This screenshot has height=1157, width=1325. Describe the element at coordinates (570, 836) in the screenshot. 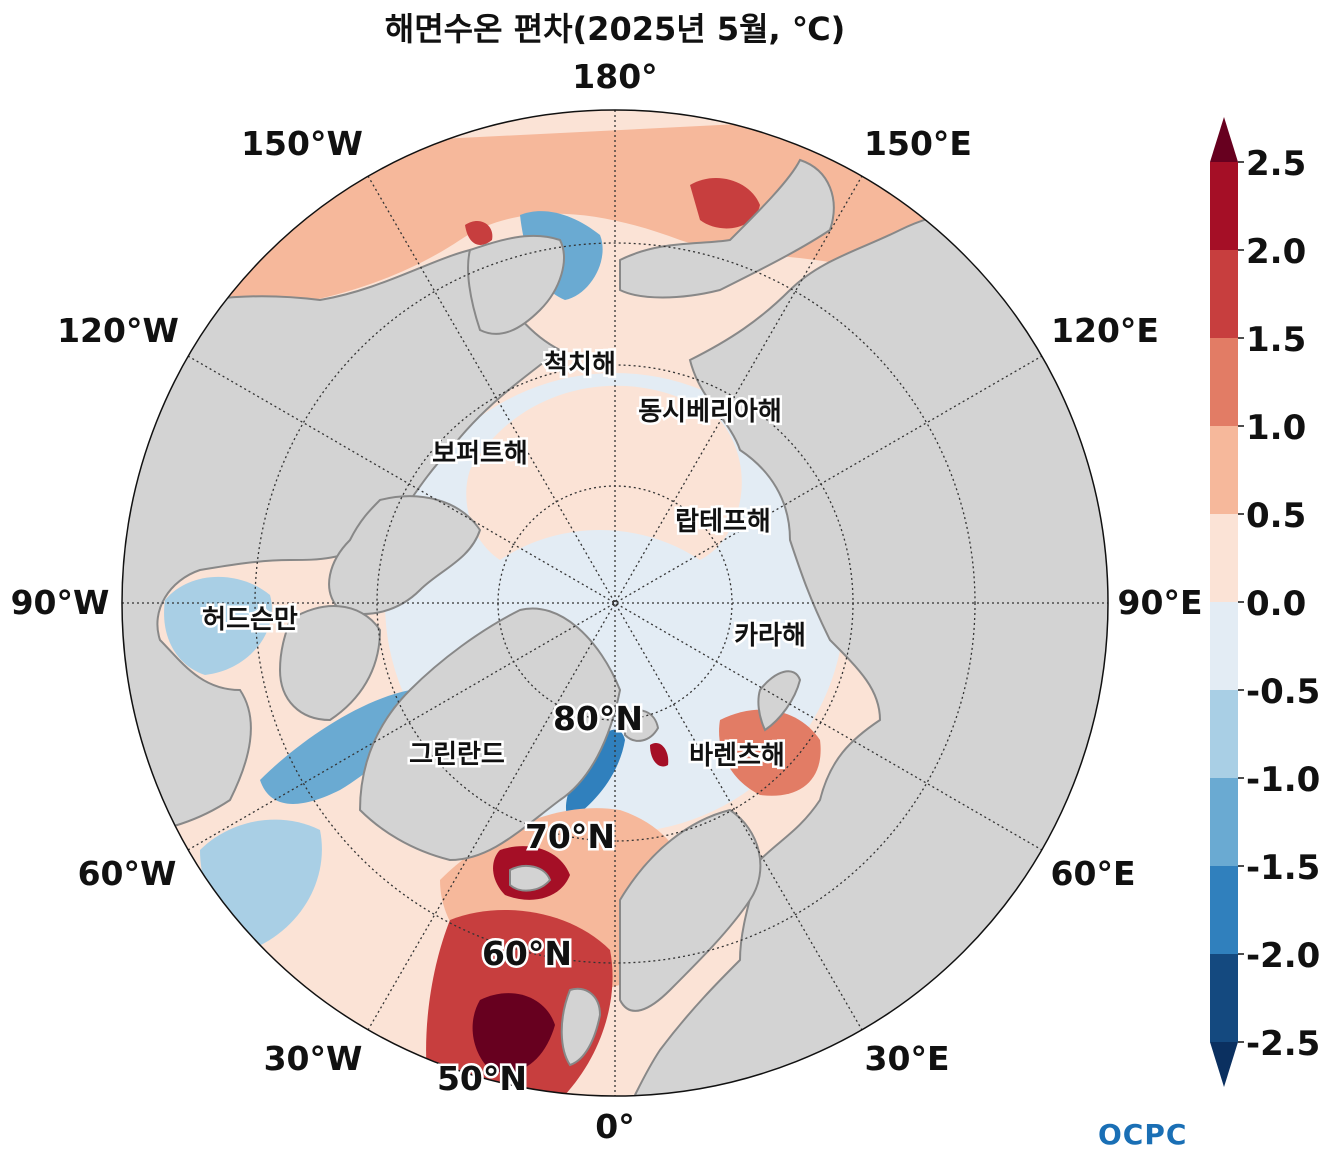

I see `label-lat-70n: 70°N` at that location.